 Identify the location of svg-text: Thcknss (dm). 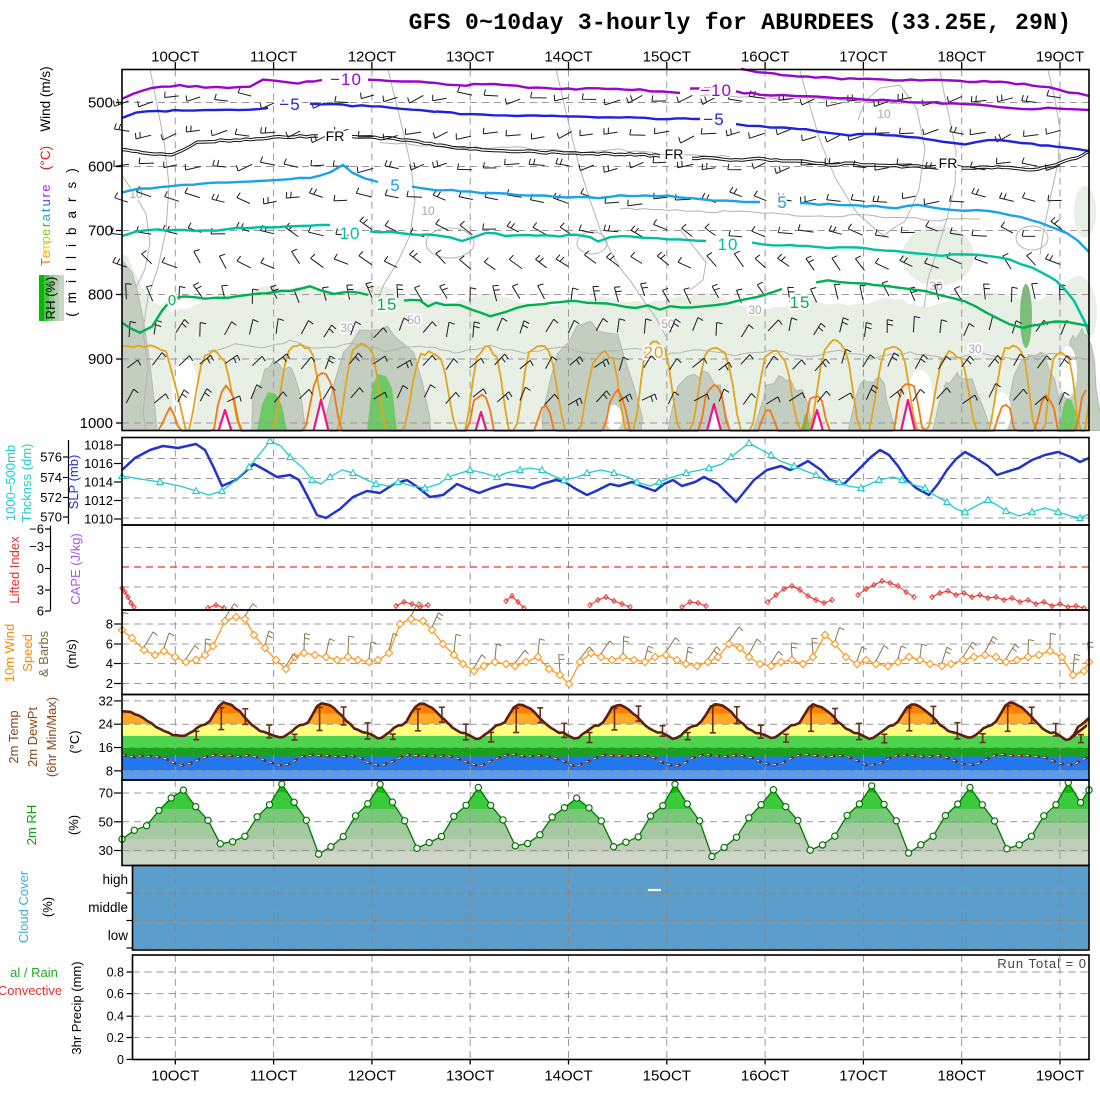
(26, 483).